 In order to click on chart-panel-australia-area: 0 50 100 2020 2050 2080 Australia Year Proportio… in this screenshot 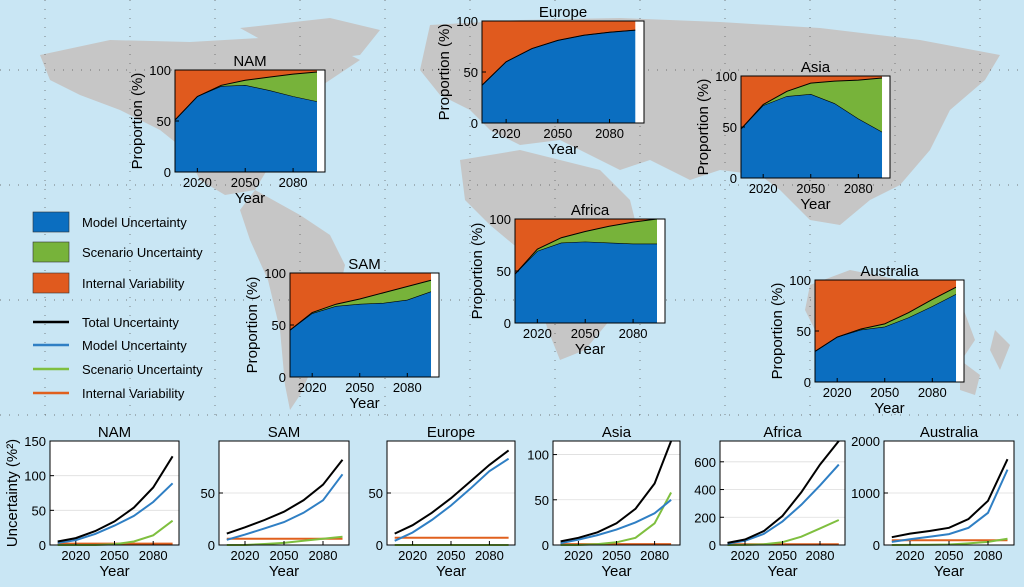, I will do `click(867, 340)`.